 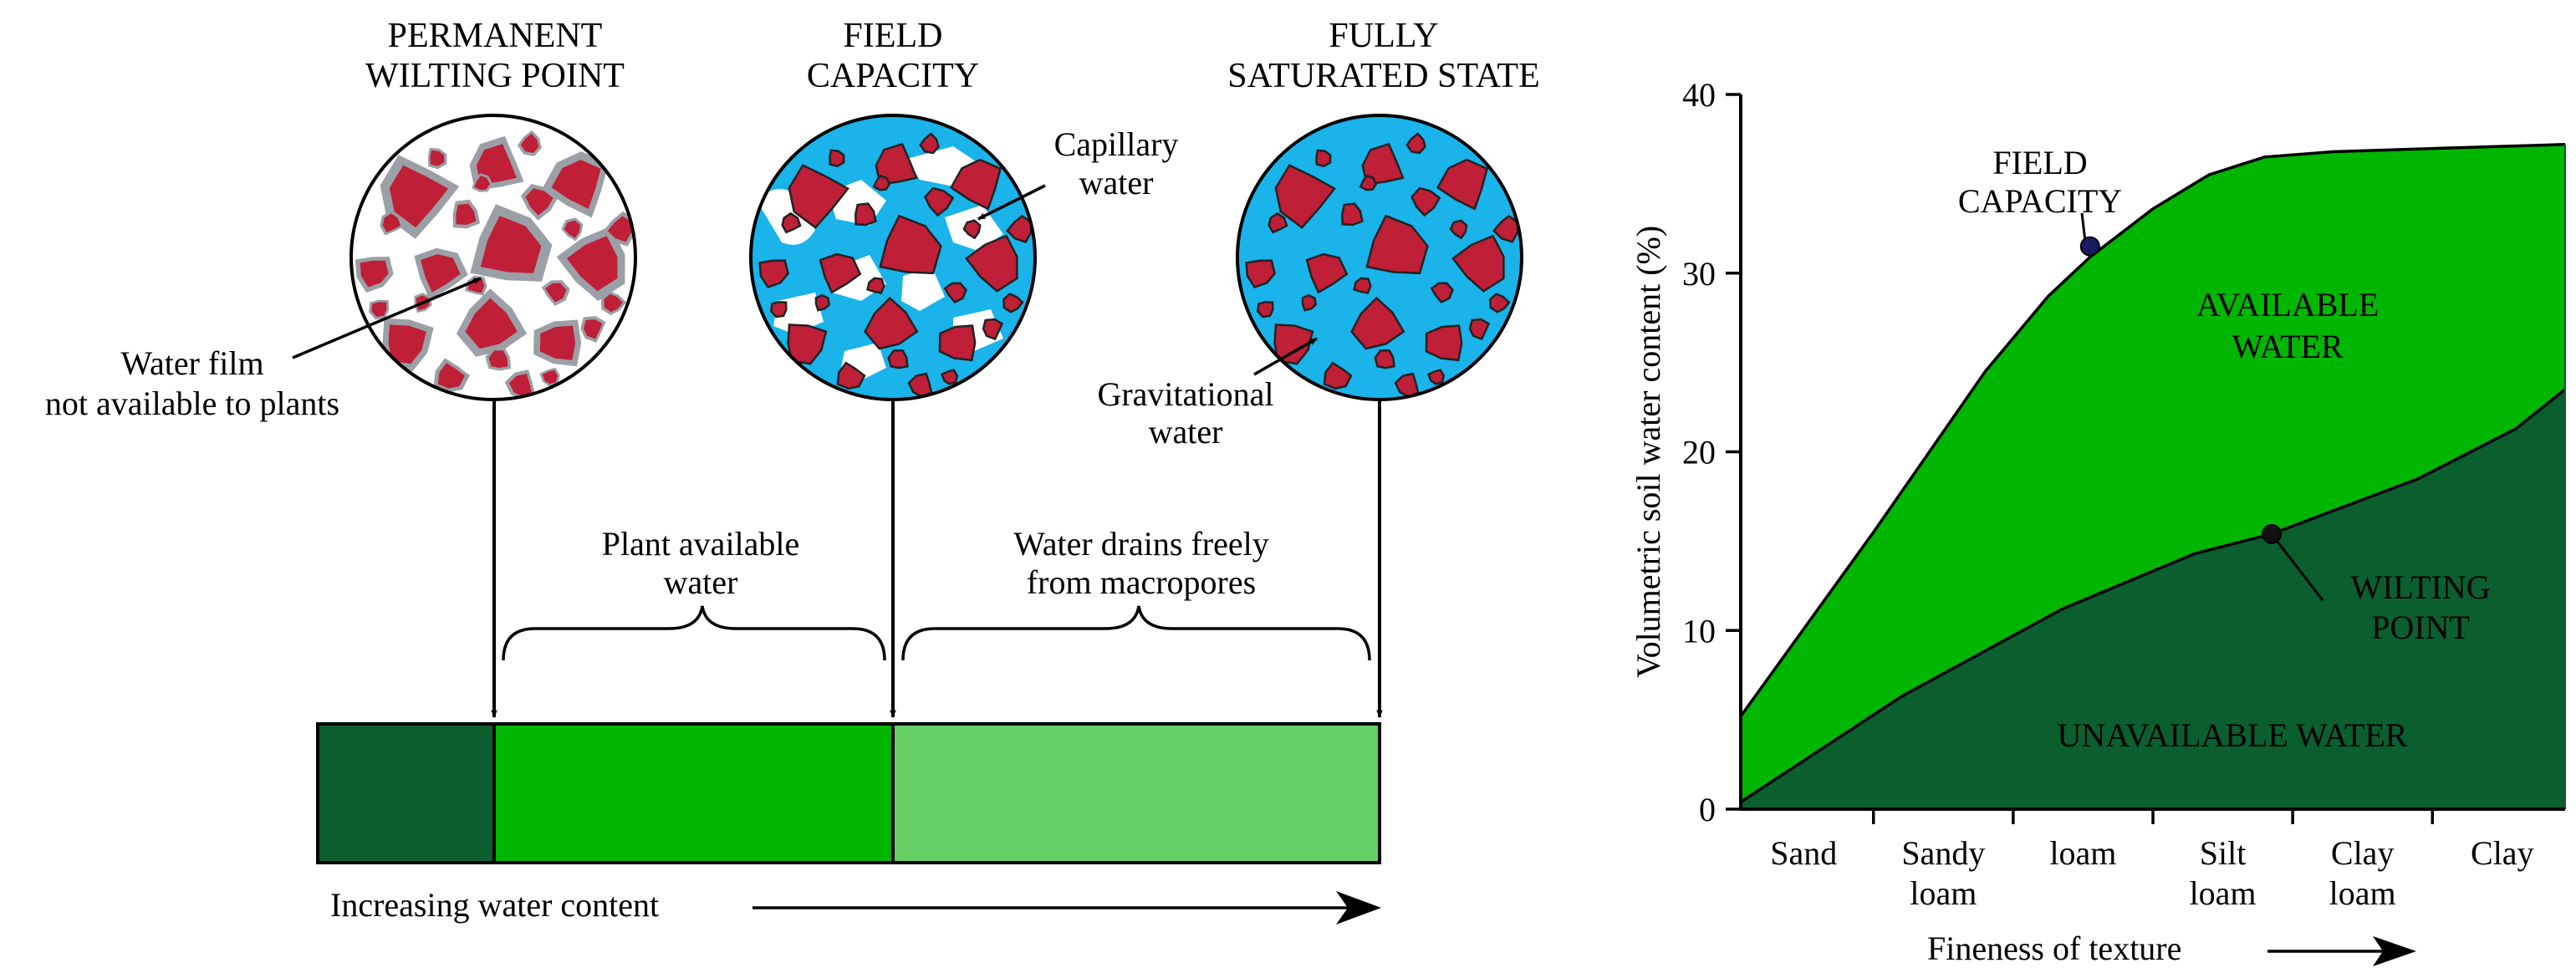 What do you see at coordinates (2154, 595) in the screenshot?
I see `wilting-point-curve` at bounding box center [2154, 595].